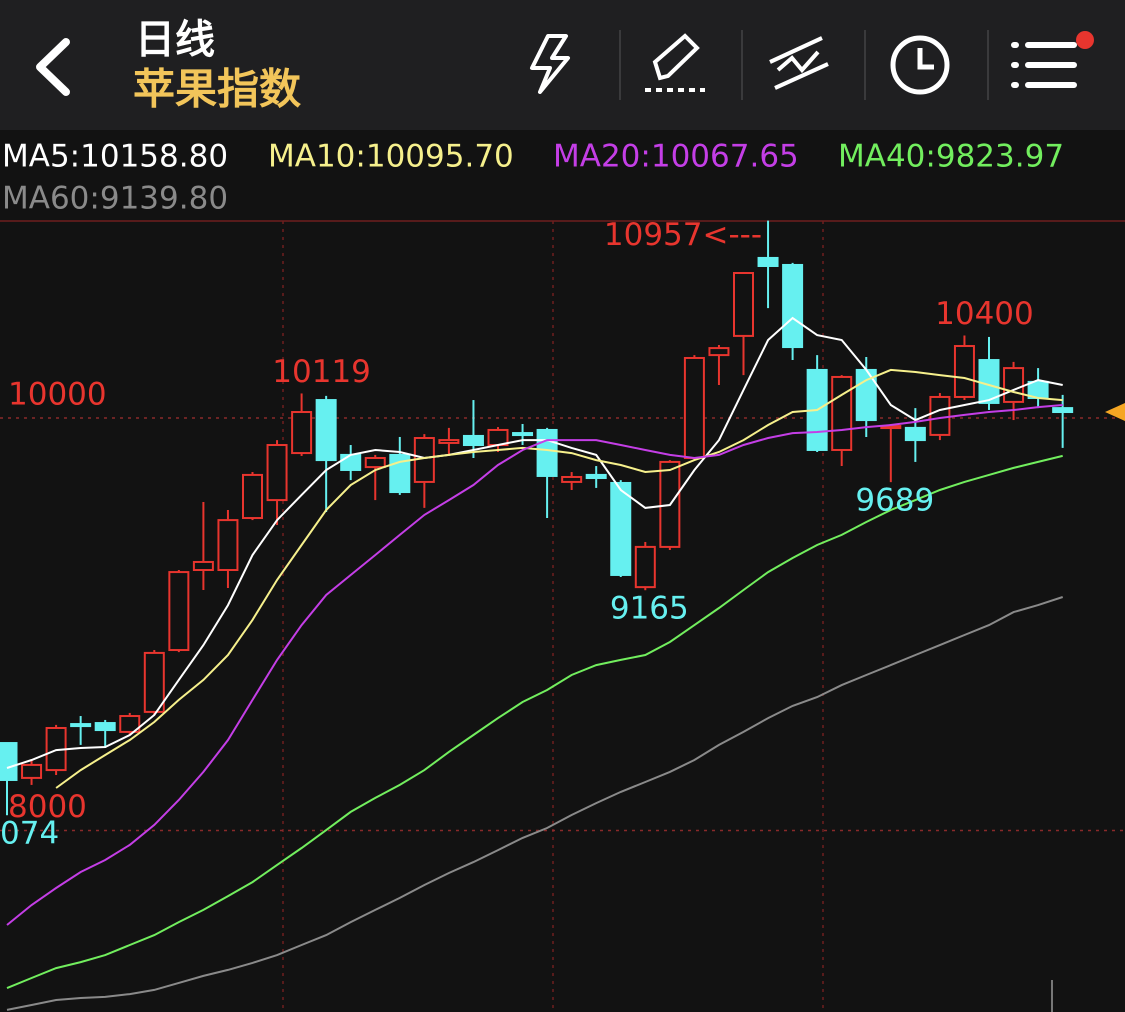  Describe the element at coordinates (115, 157) in the screenshot. I see `legend-entry: MA5:10158.80` at that location.